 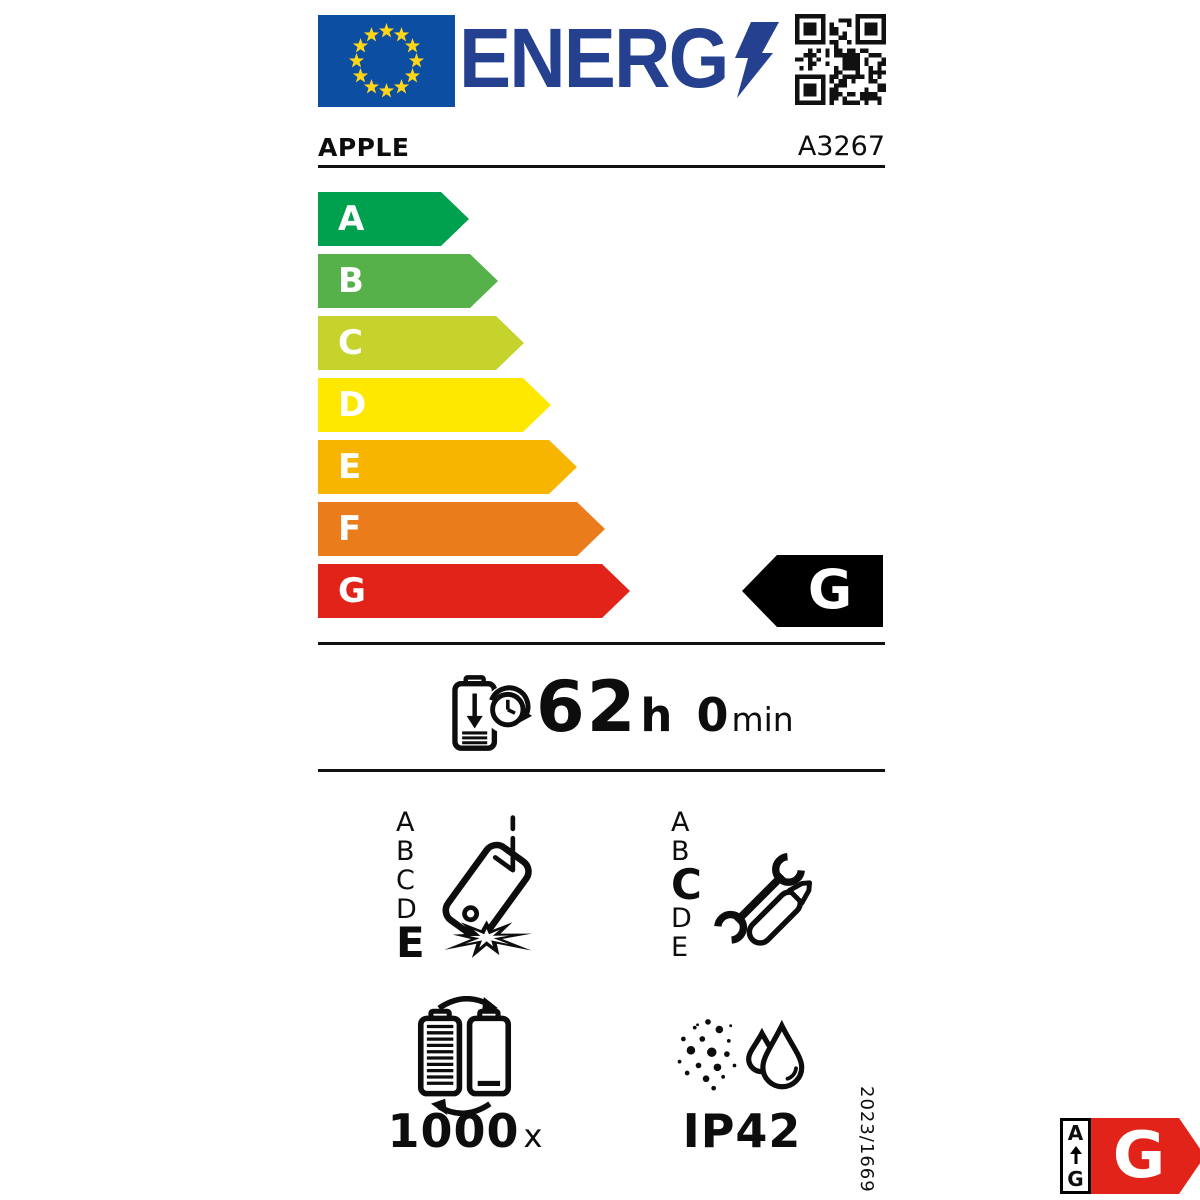 I want to click on rated-class-indicator: G, so click(x=812, y=591).